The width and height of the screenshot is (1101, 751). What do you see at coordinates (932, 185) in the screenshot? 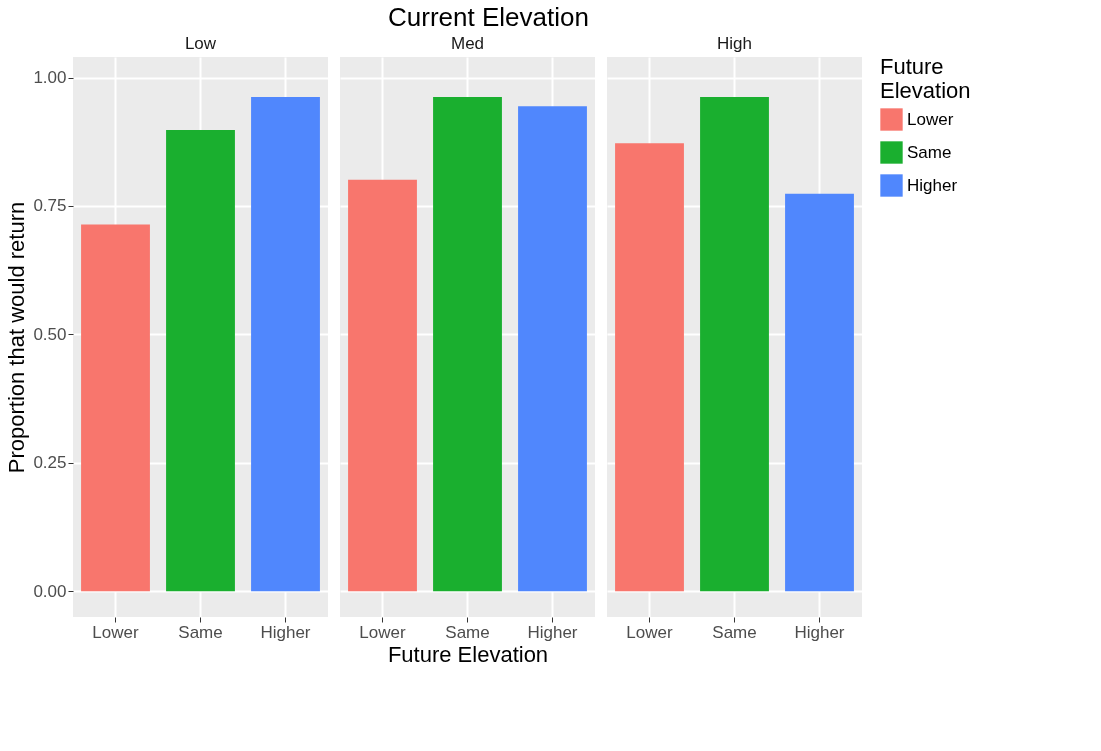
I see `legend-label: Higher` at bounding box center [932, 185].